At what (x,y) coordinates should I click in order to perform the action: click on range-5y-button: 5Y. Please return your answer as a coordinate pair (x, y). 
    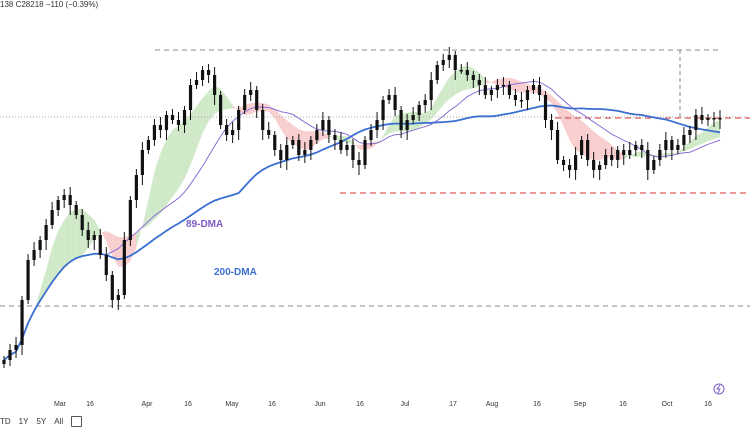
    Looking at the image, I should click on (41, 421).